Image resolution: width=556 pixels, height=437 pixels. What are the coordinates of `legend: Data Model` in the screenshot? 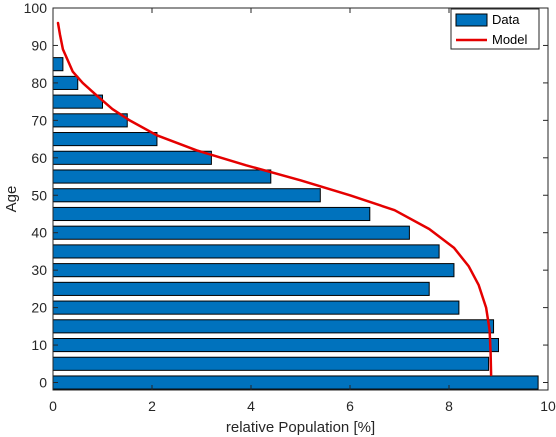 It's located at (495, 29).